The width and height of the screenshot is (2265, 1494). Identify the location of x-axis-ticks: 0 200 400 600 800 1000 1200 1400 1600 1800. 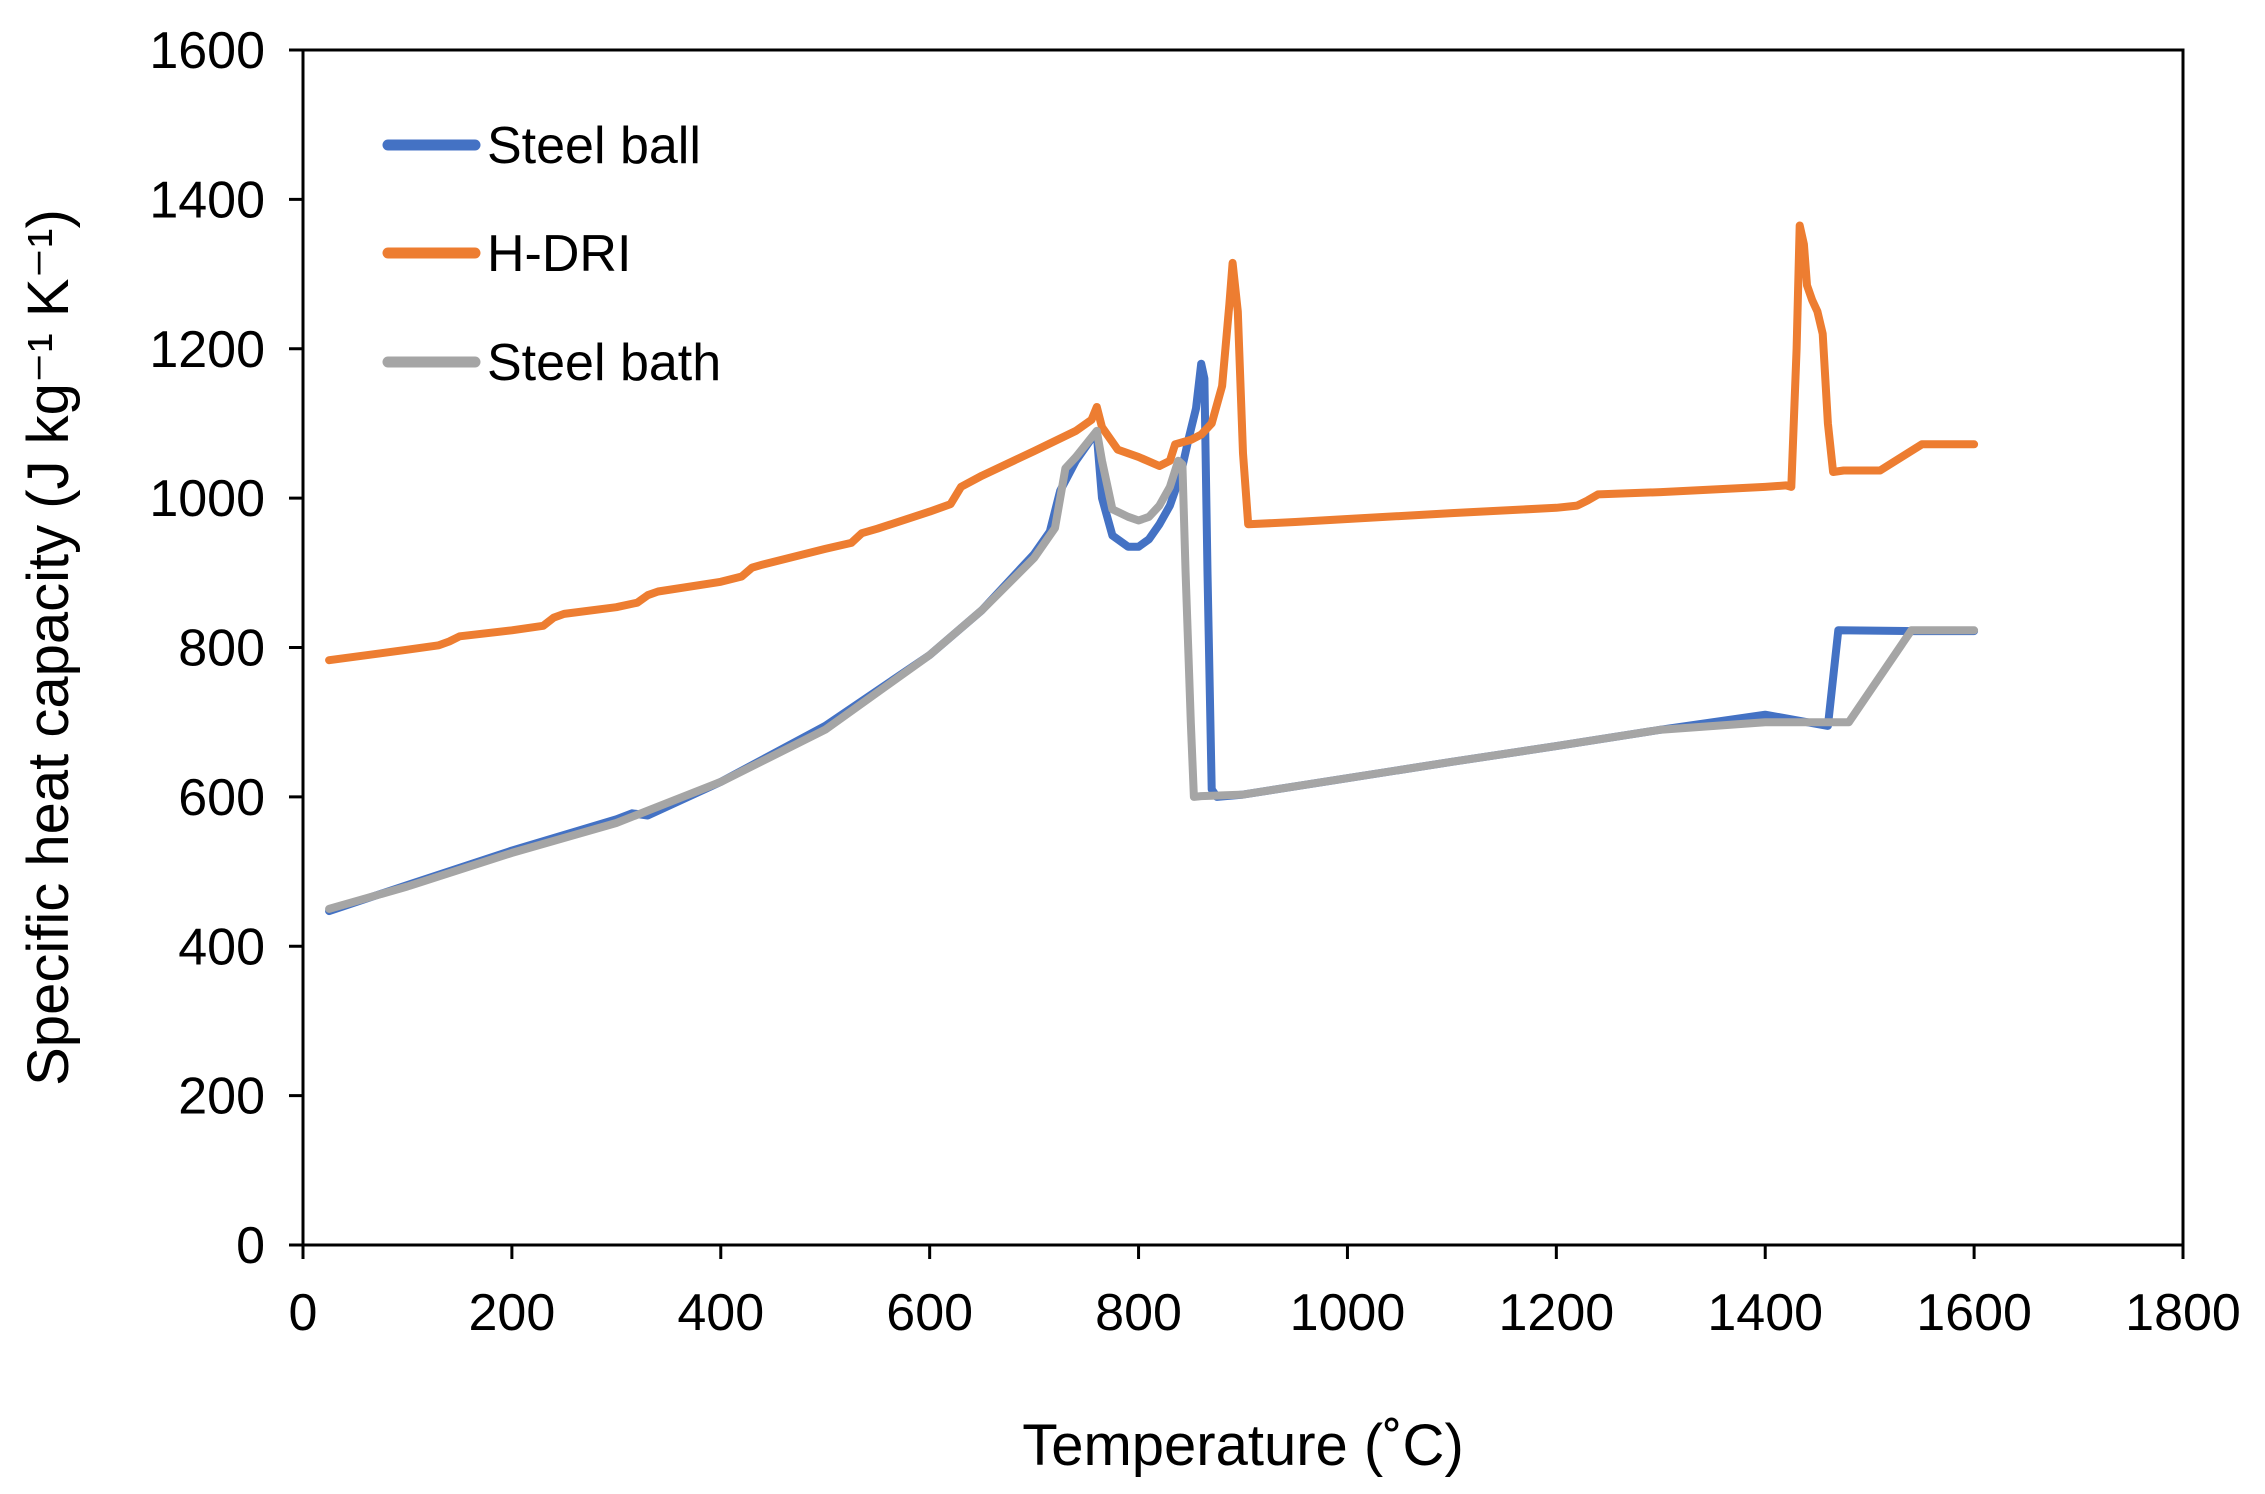
(1265, 1293).